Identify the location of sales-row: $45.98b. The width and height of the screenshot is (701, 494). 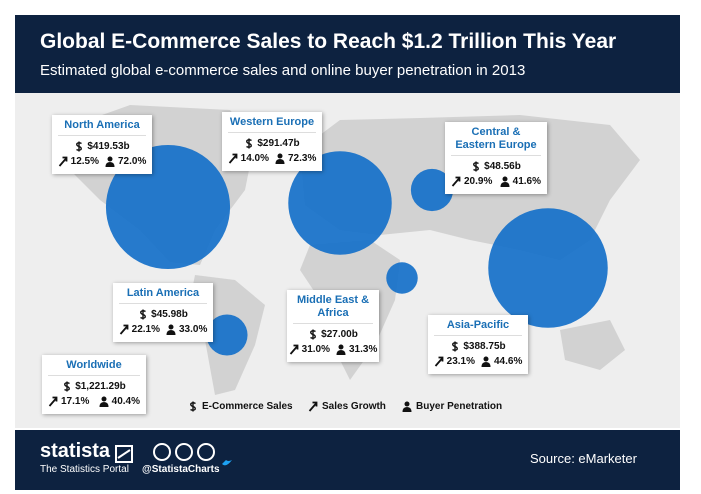
(163, 314).